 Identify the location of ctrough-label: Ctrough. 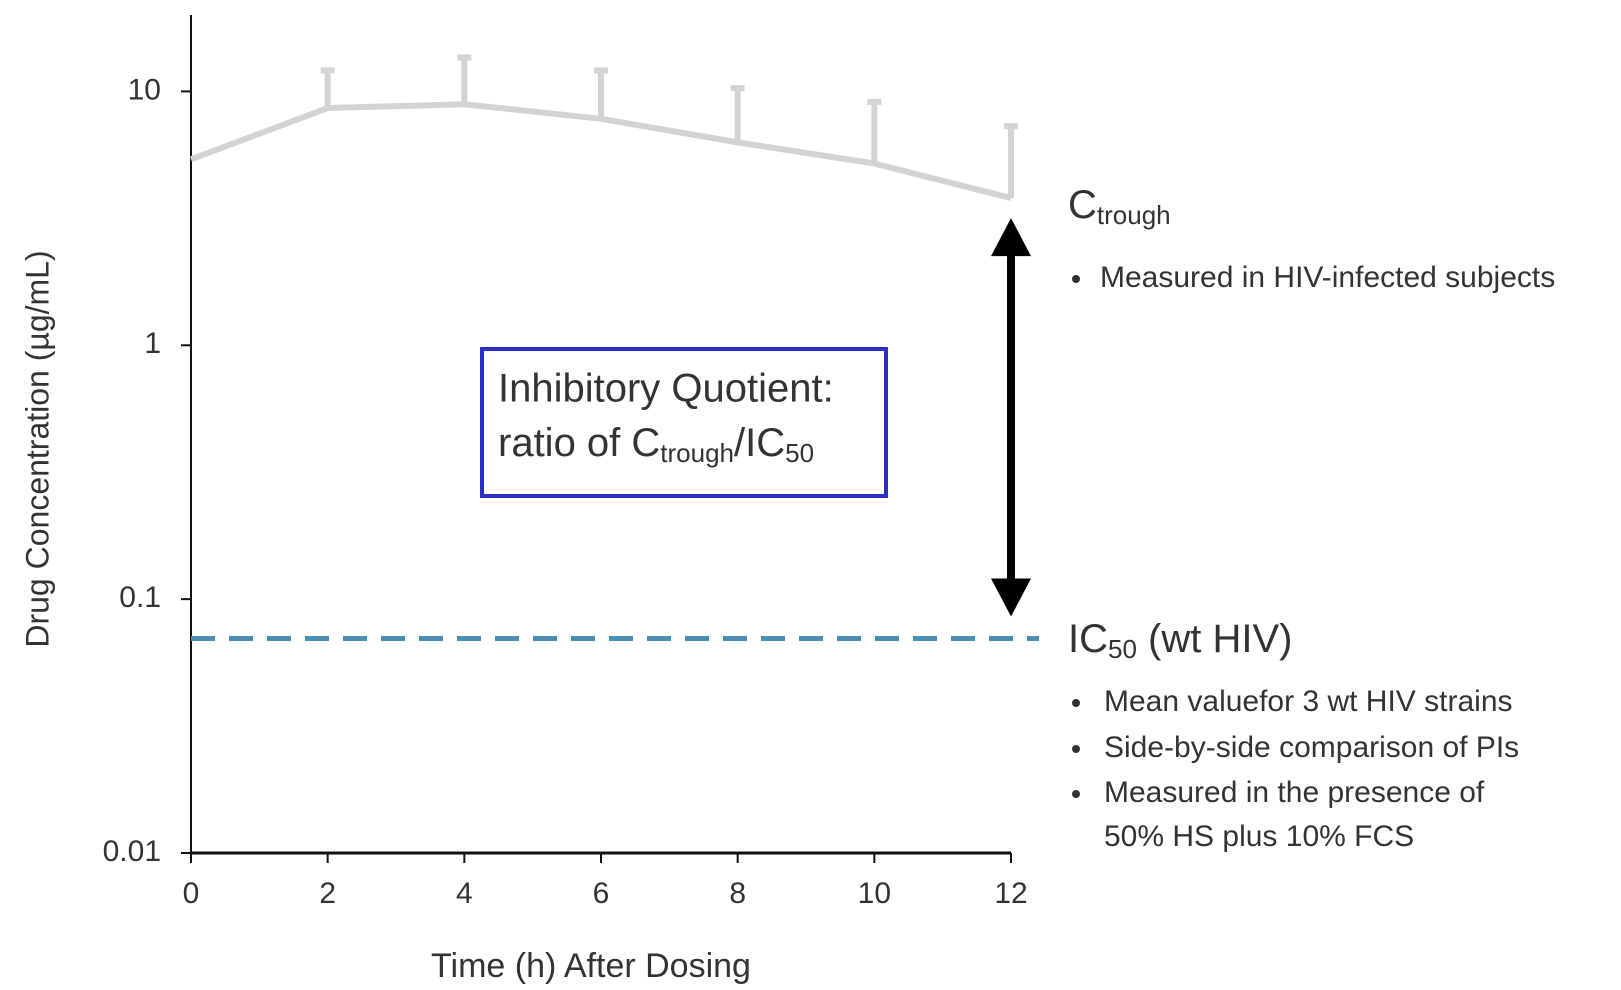
(1119, 206).